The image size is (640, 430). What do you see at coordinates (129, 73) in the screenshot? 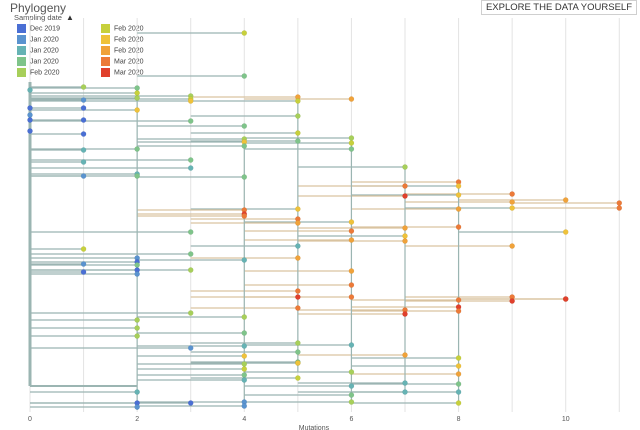
I see `legend-label: Mar 2020` at bounding box center [129, 73].